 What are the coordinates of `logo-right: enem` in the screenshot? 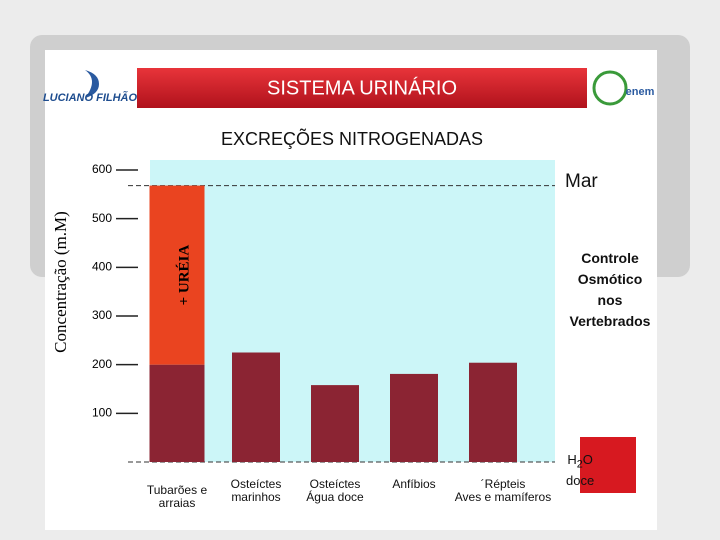 It's located at (640, 92).